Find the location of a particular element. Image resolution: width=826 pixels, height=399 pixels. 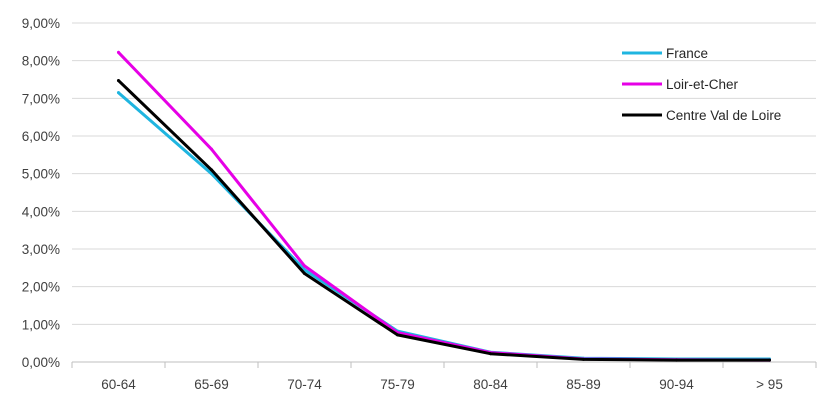

legend-label: Centre Val de Loire is located at coordinates (723, 115).